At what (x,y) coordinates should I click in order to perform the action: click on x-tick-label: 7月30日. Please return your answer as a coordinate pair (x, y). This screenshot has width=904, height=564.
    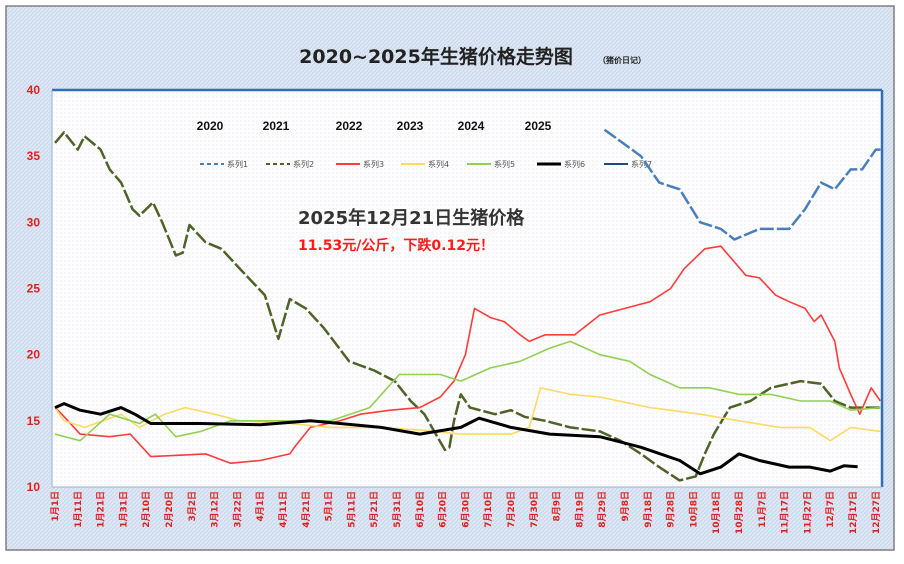
    Looking at the image, I should click on (534, 509).